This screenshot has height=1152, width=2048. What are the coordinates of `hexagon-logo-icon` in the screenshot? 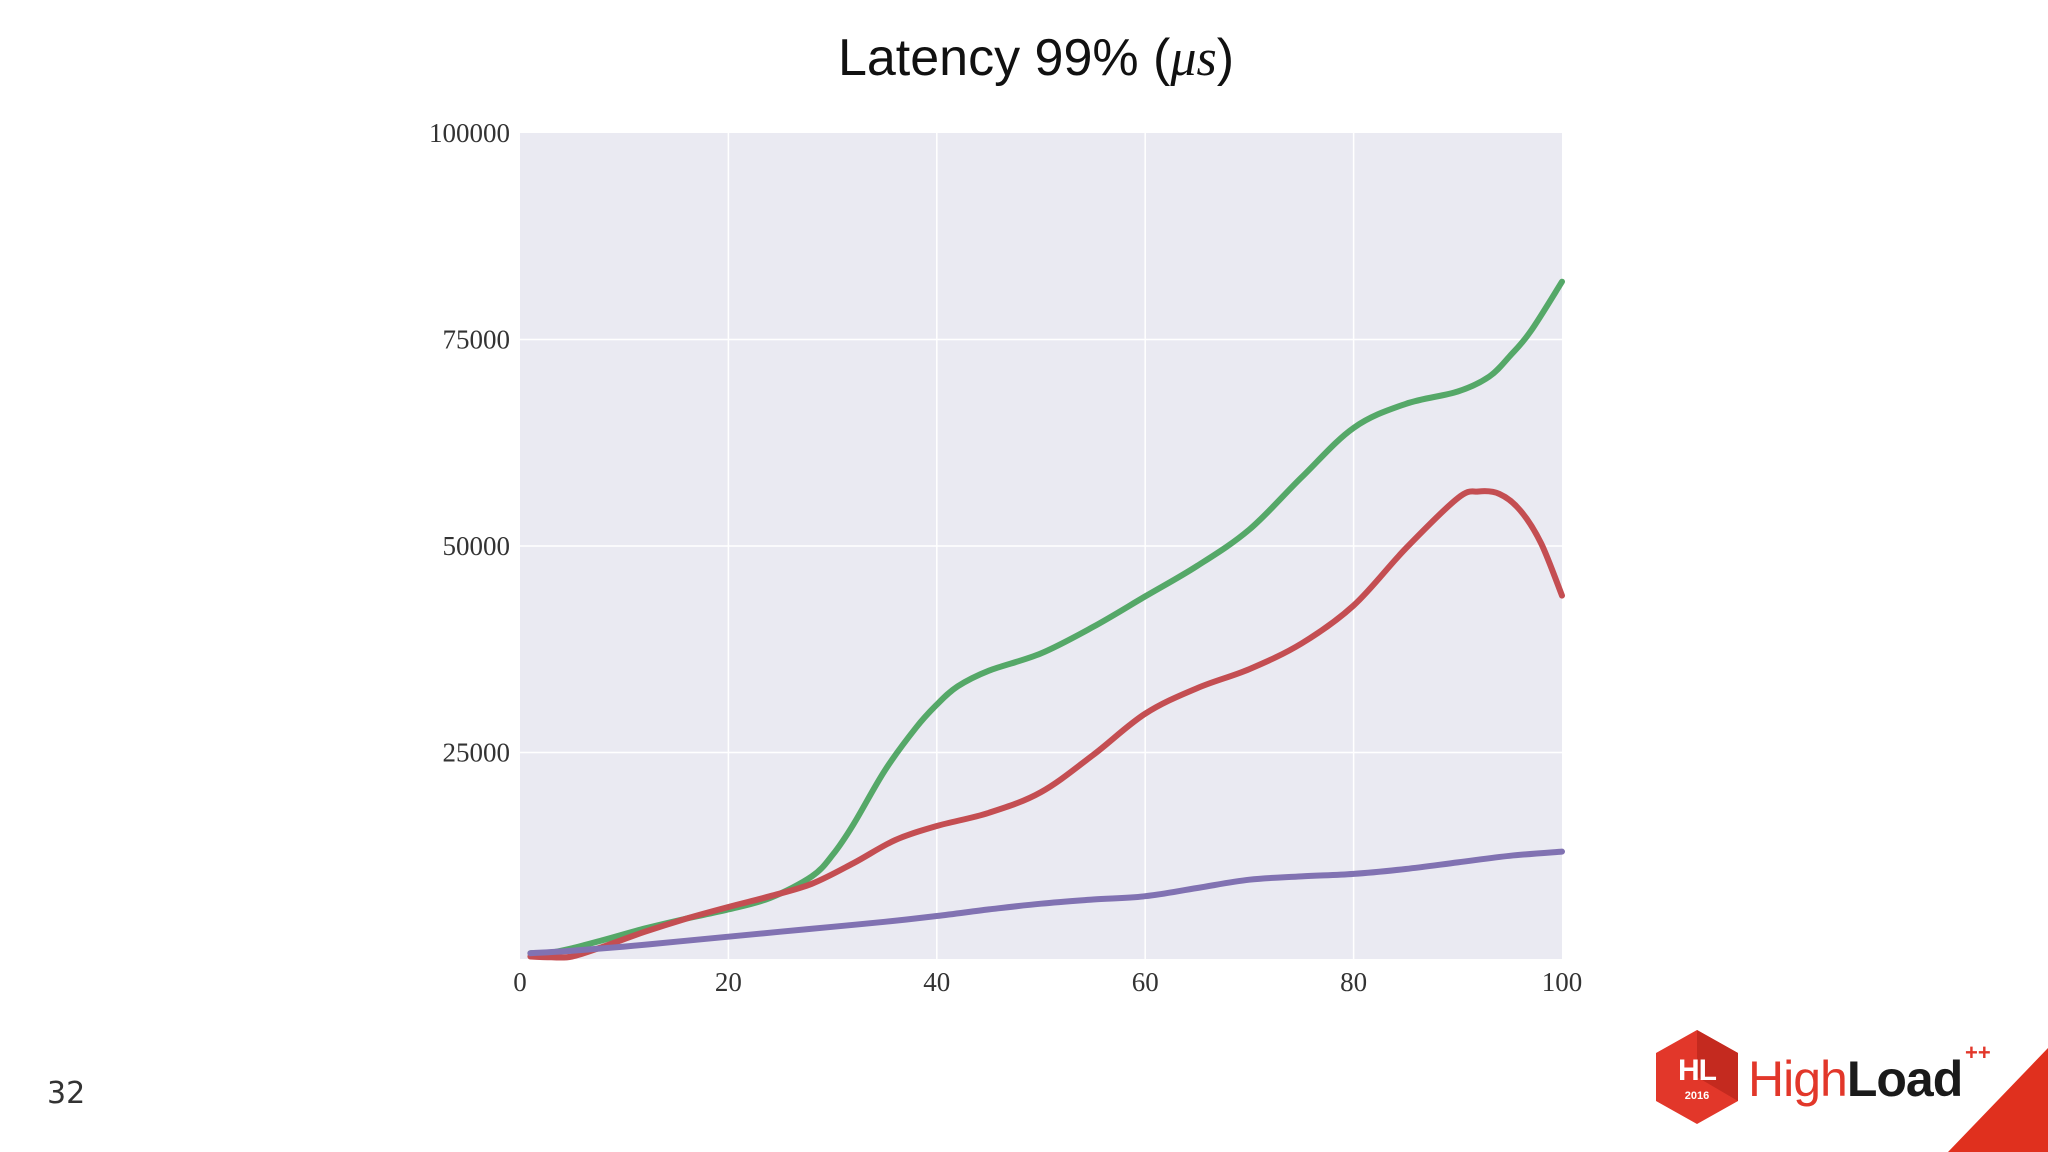 It's located at (1697, 1077).